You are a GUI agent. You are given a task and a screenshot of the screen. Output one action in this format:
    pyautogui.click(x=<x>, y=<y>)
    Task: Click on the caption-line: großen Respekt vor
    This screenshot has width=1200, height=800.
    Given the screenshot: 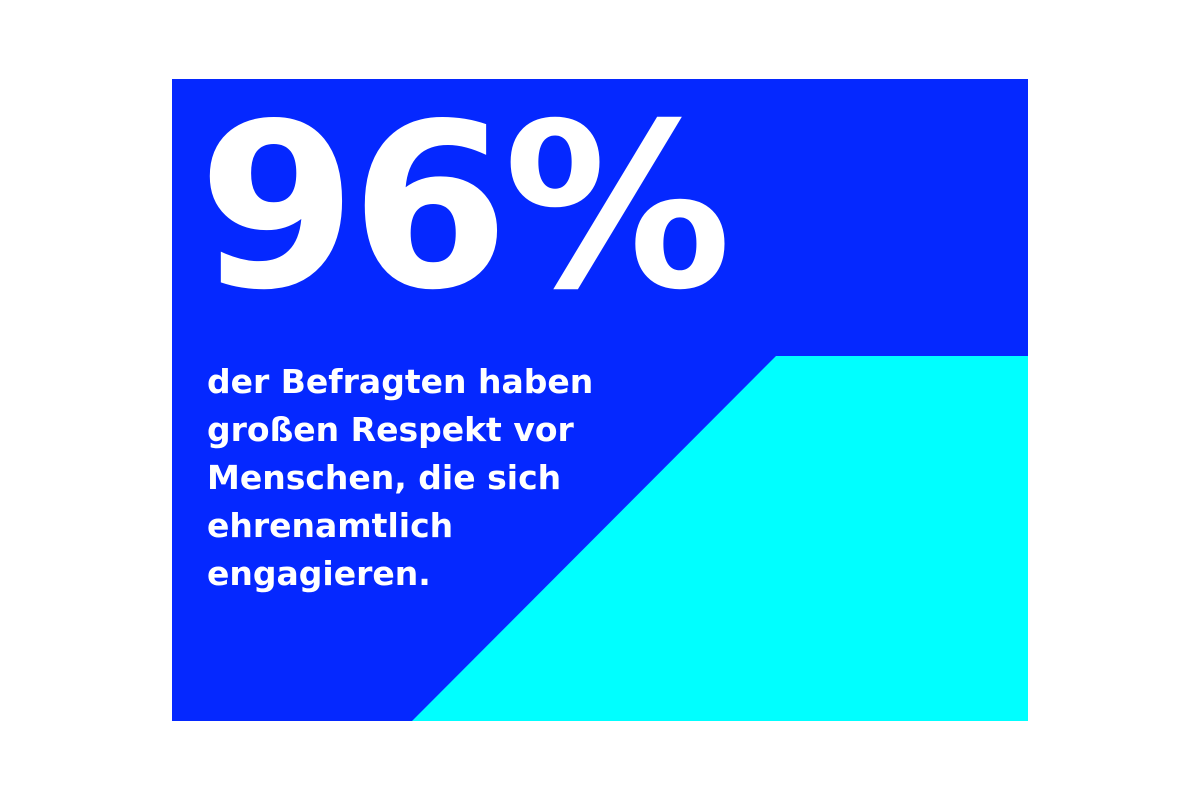 What is the action you would take?
    pyautogui.click(x=390, y=429)
    